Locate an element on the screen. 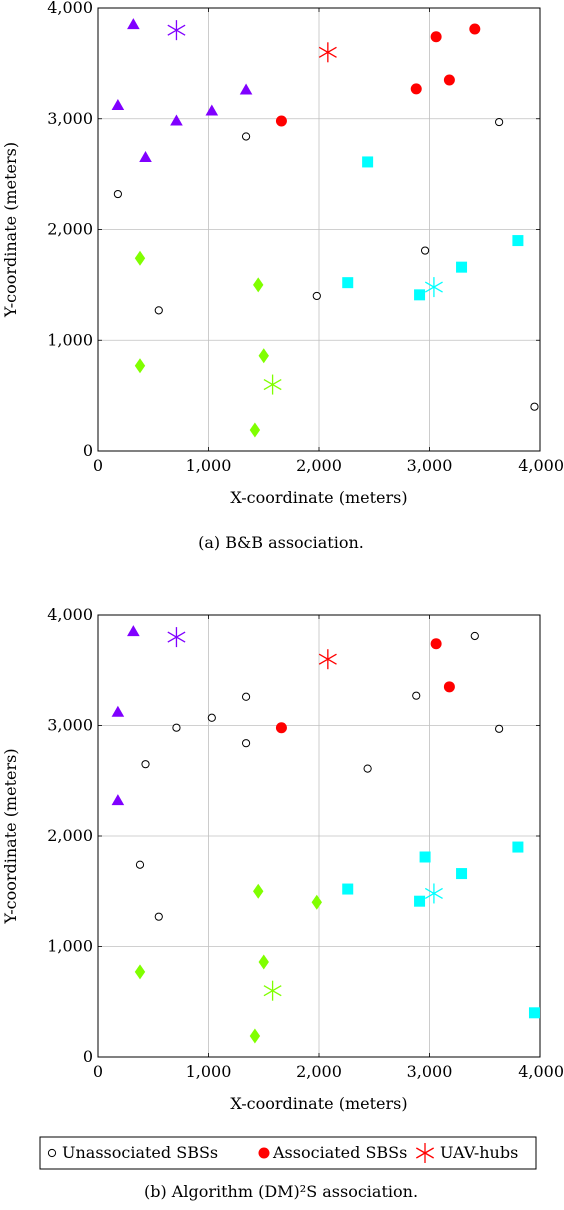 This screenshot has height=1210, width=564. legend-unassociated-label: Unassociated SBSs is located at coordinates (140, 1152).